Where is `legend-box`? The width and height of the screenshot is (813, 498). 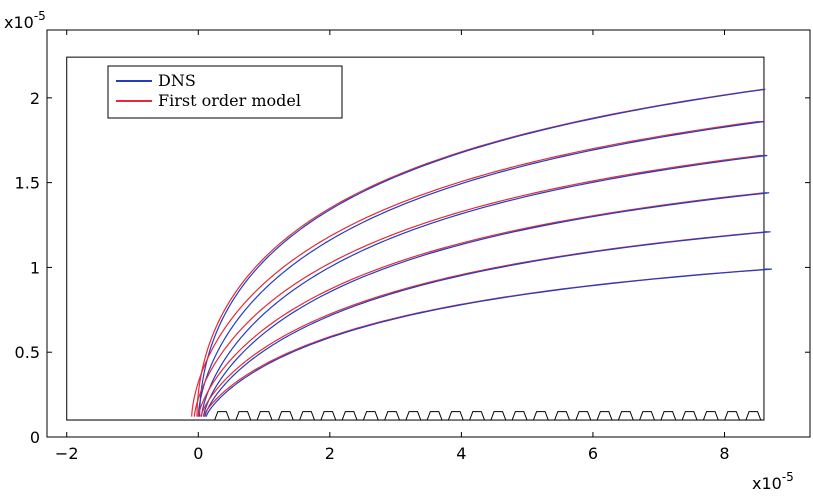 legend-box is located at coordinates (225, 92).